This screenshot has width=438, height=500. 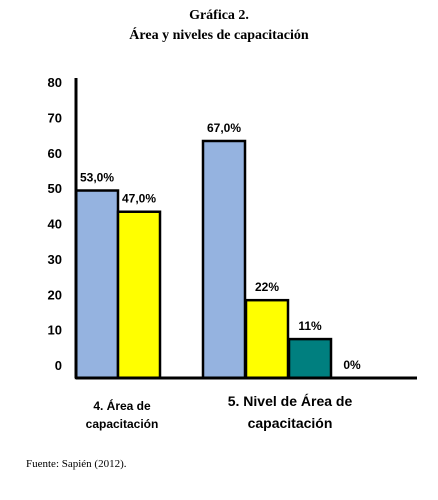 I want to click on bar-value-label: 53,0%, so click(x=97, y=178).